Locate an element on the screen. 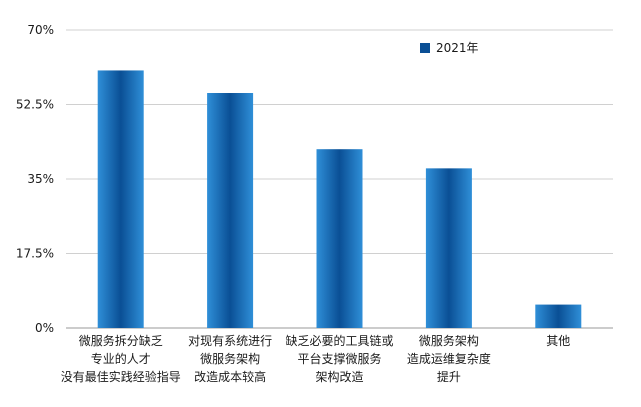  x-category-label: 其他 is located at coordinates (558, 341).